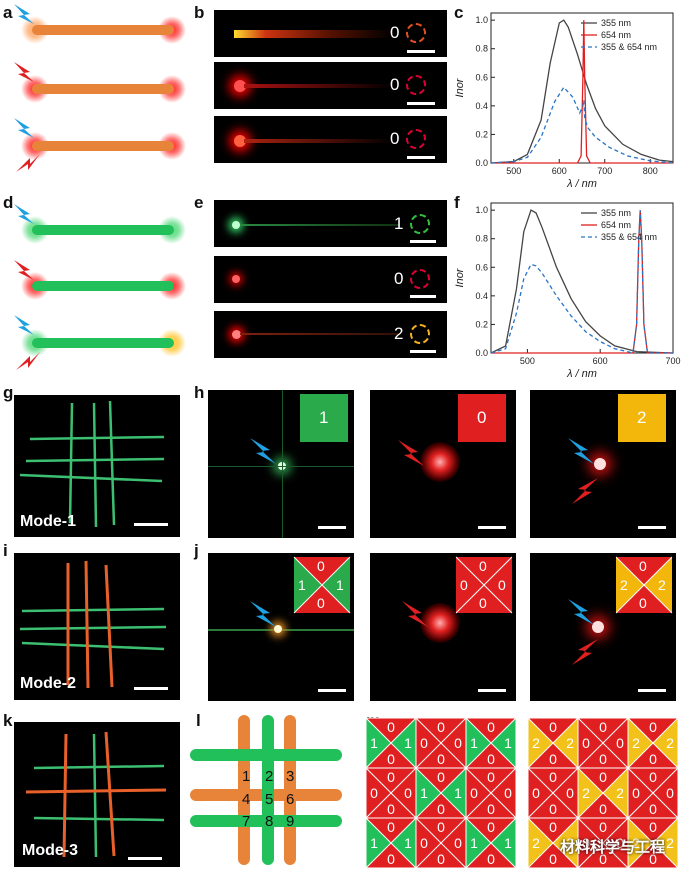 This screenshot has width=685, height=872. Describe the element at coordinates (457, 202) in the screenshot. I see `panel-label-f: f` at that location.